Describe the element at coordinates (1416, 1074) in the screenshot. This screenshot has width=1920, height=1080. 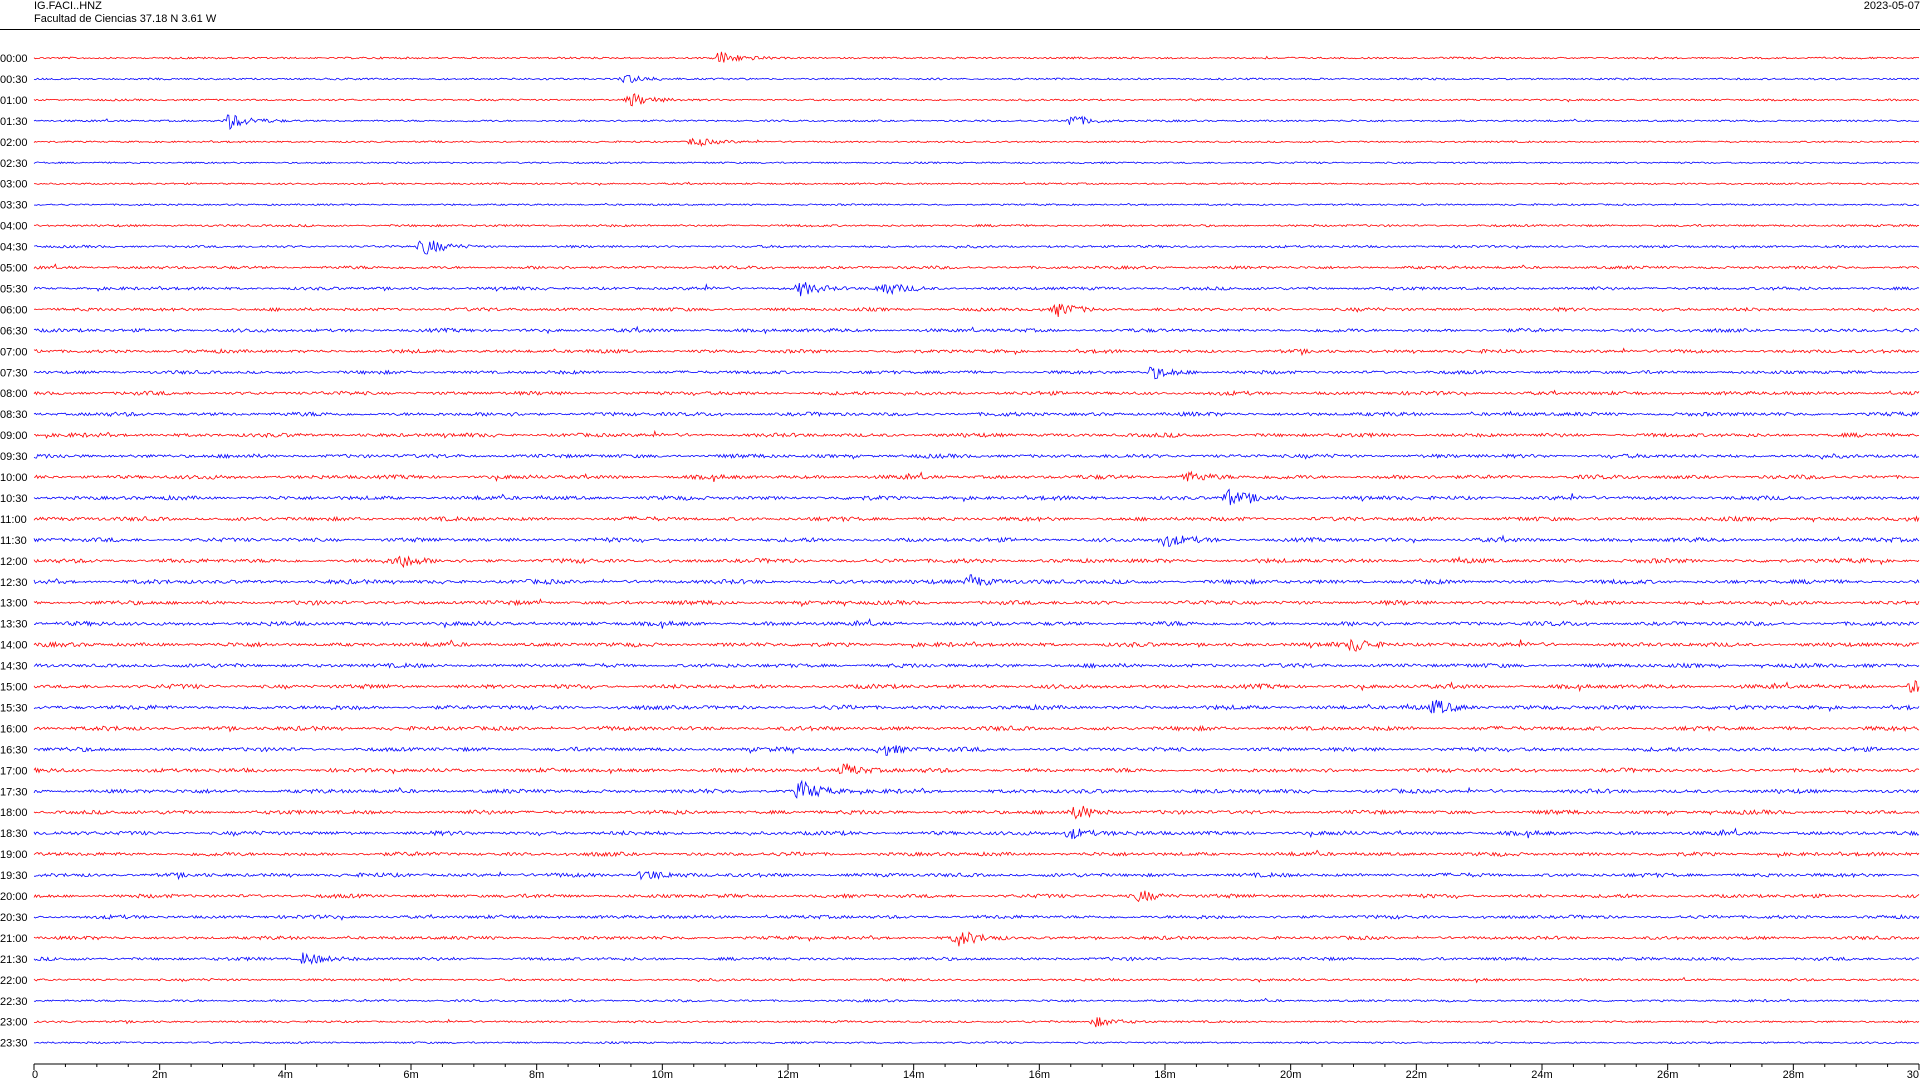
I see `x-tick-label: 22m` at that location.